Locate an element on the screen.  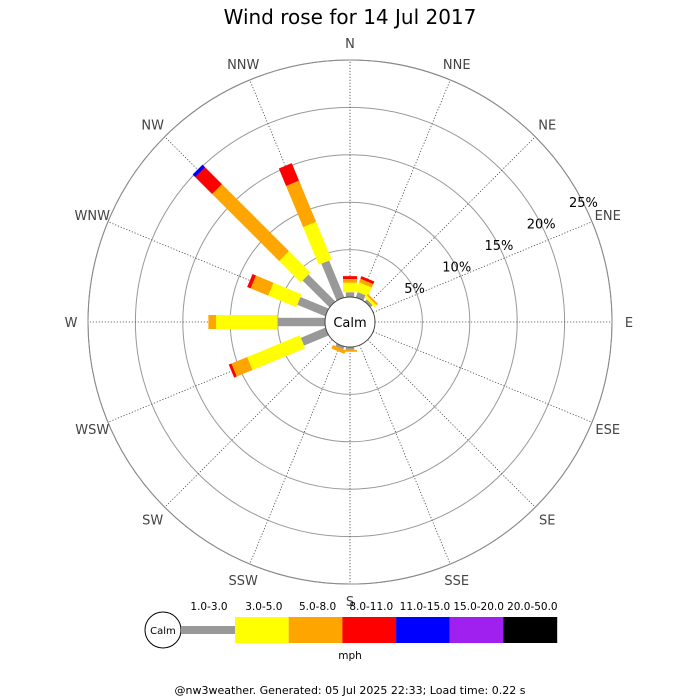
bar-segment-w-3.0-5.0 is located at coordinates (246, 322).